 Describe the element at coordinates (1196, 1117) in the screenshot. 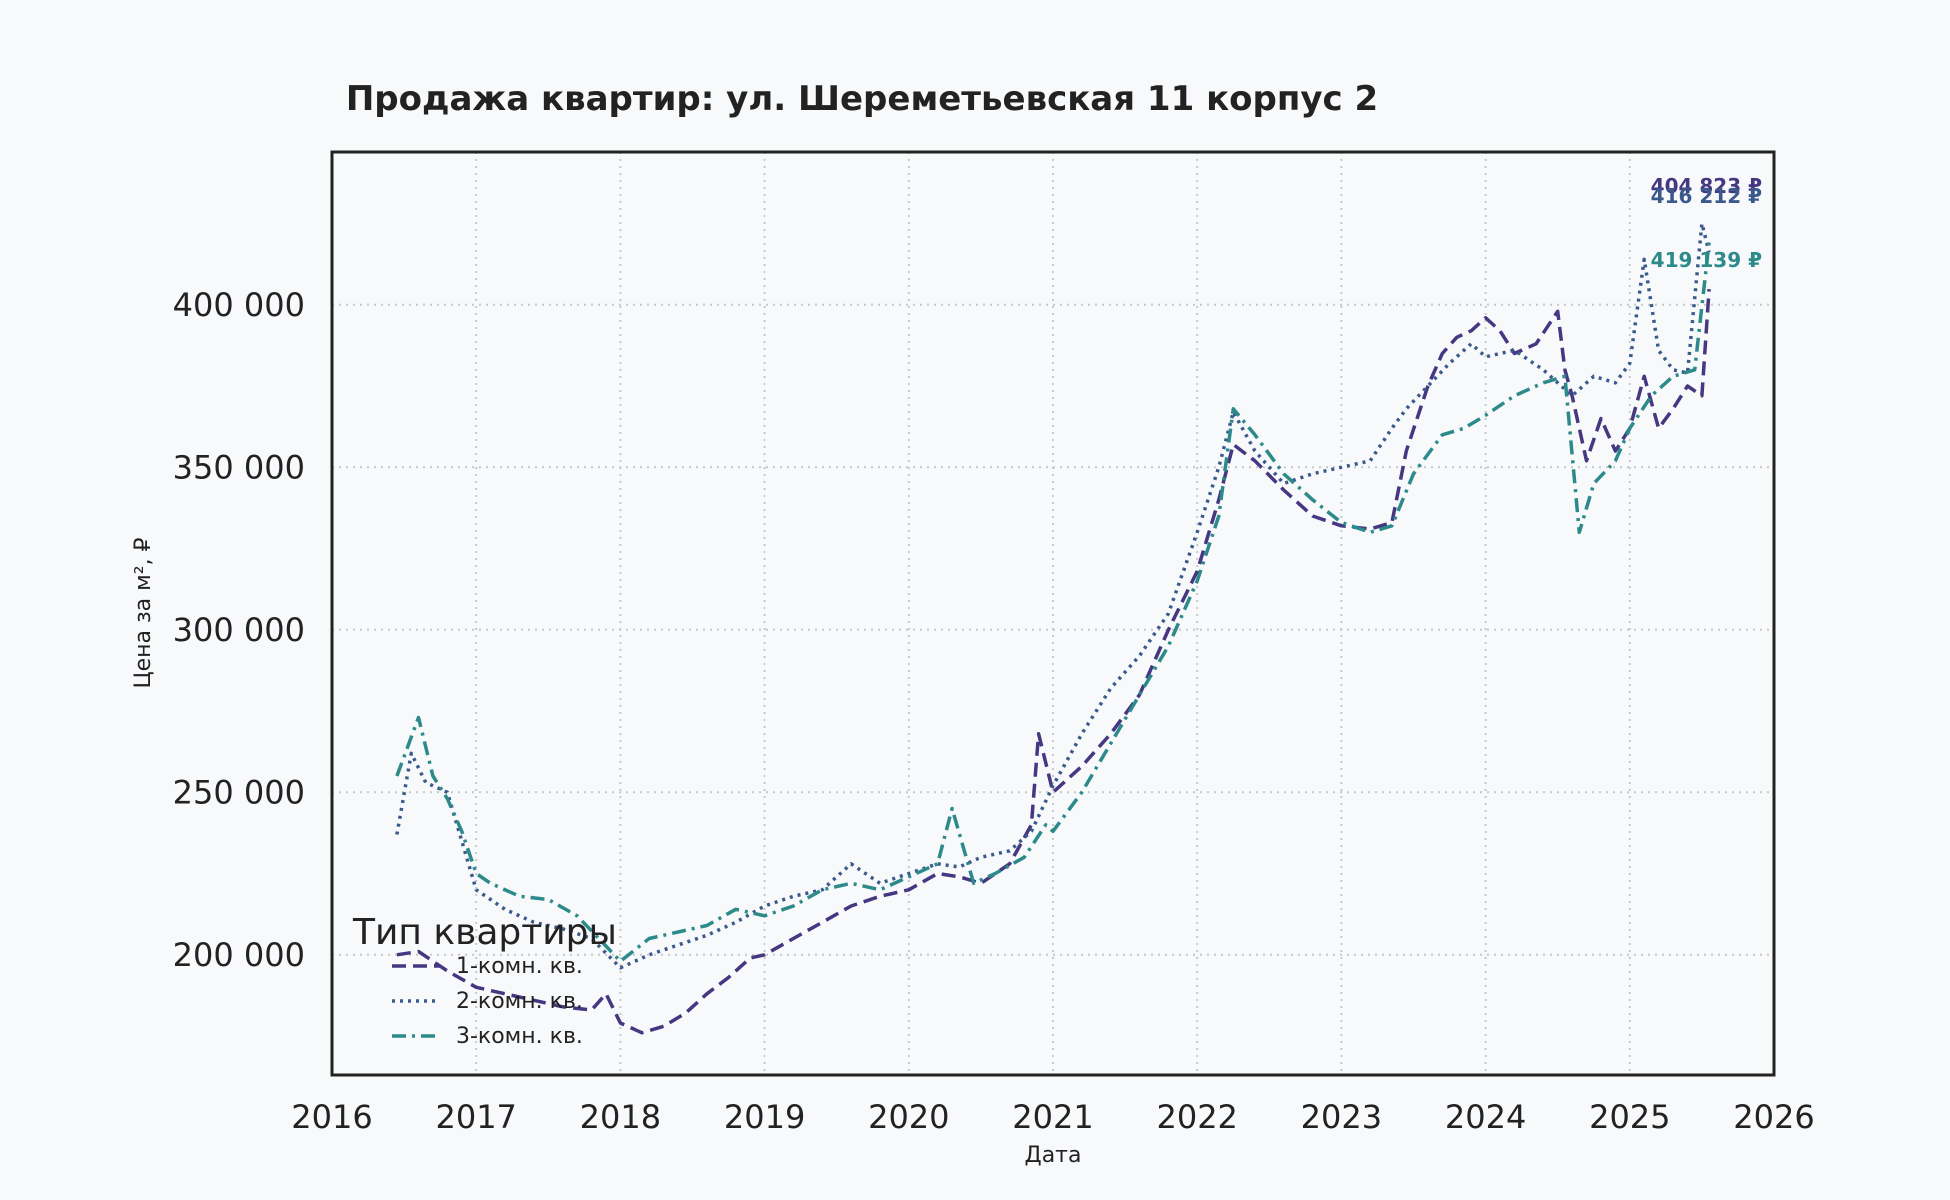

I see `x-tick-label: 2022` at that location.